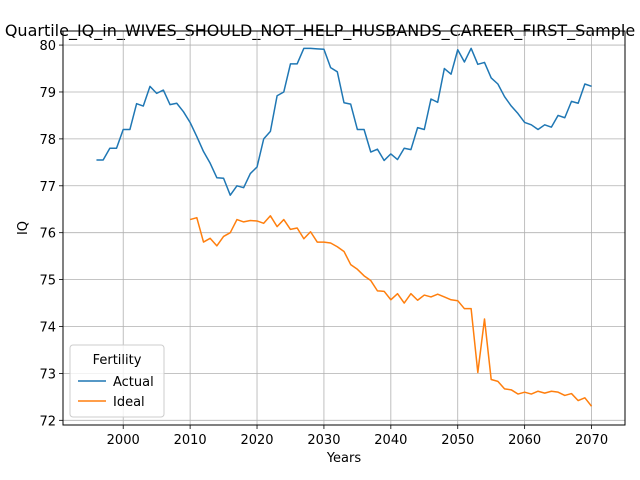  I want to click on y-tick-label: 76, so click(47, 234).